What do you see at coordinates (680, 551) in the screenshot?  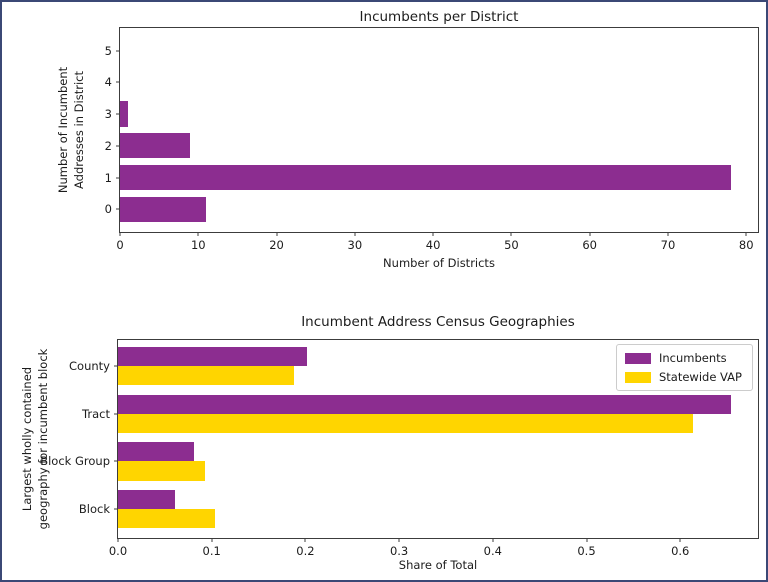 I see `x-tick-label: 0.6` at bounding box center [680, 551].